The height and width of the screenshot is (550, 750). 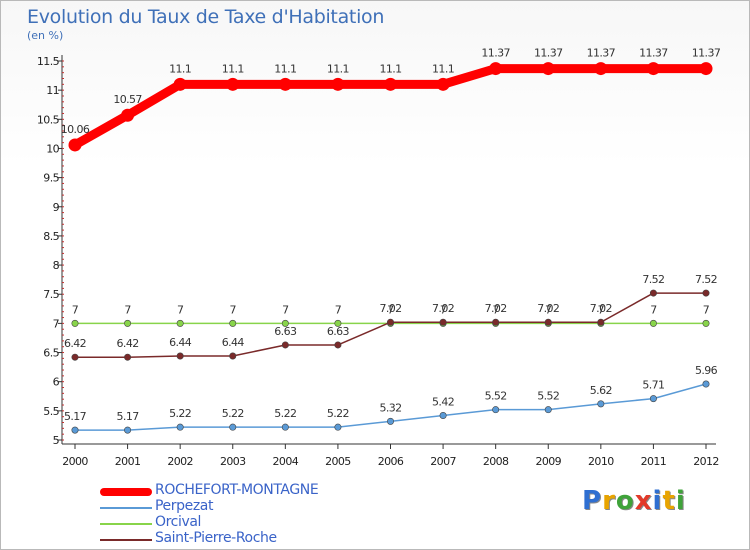 I want to click on y-tick-label: 7.5, so click(x=51, y=294).